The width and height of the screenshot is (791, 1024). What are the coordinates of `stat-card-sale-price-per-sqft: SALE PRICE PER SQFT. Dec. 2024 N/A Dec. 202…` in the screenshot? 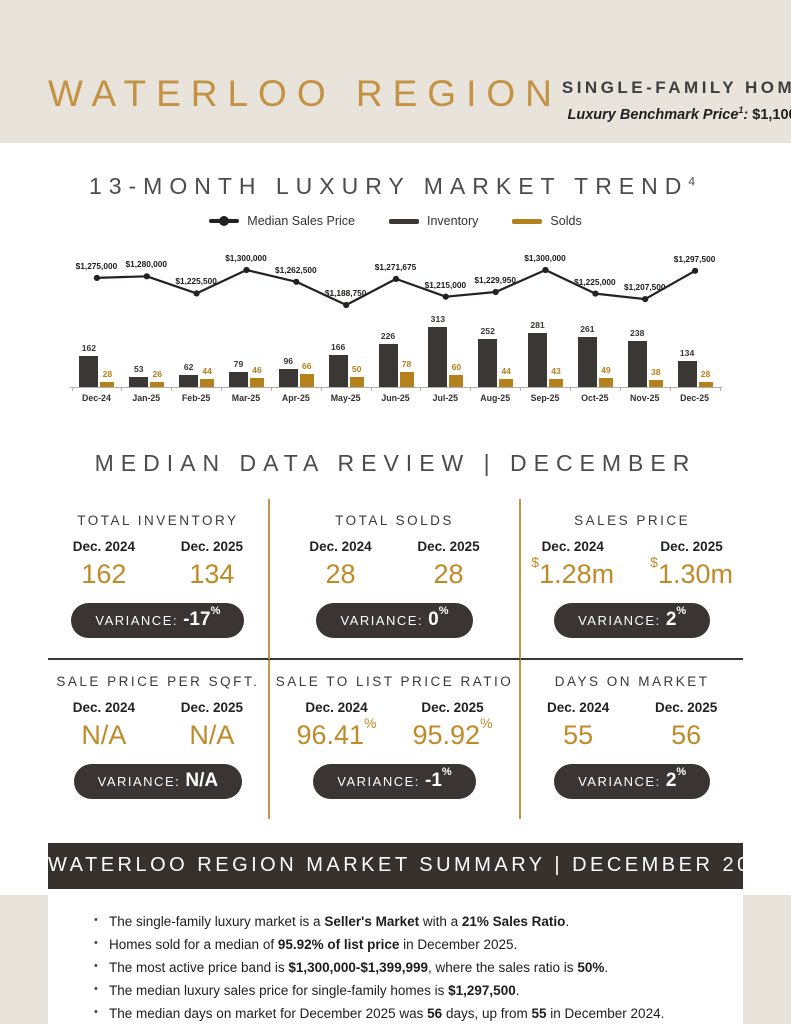 It's located at (159, 739).